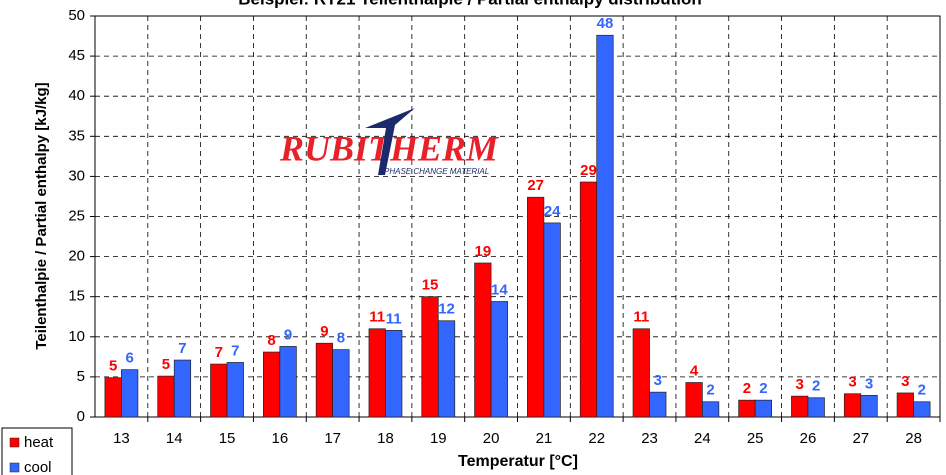  I want to click on y-tick-label: 35, so click(76, 135).